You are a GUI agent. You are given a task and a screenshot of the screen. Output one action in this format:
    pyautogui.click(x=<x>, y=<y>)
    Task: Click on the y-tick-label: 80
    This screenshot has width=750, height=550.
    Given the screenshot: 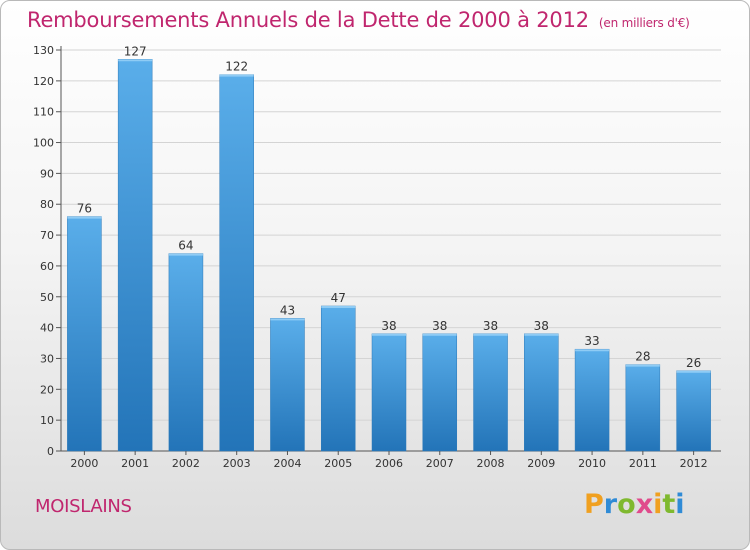 What is the action you would take?
    pyautogui.click(x=47, y=204)
    